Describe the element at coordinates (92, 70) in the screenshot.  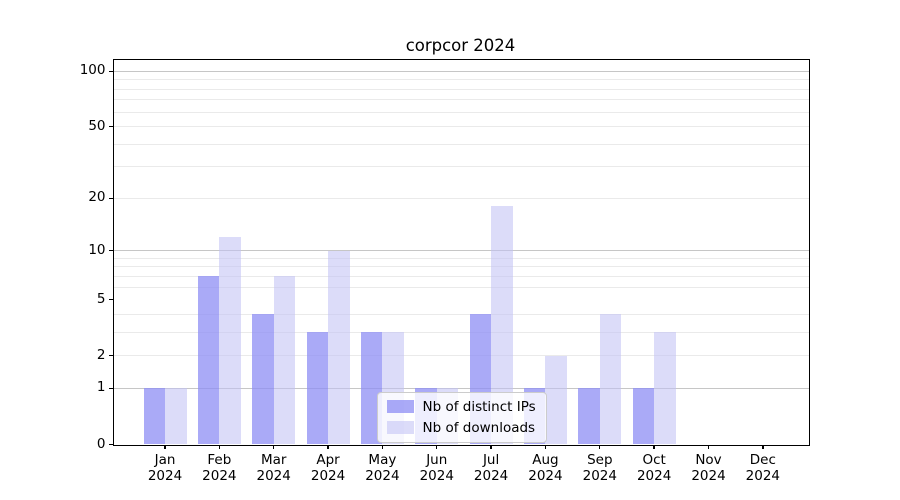
I see `y-tick-label: 100` at that location.